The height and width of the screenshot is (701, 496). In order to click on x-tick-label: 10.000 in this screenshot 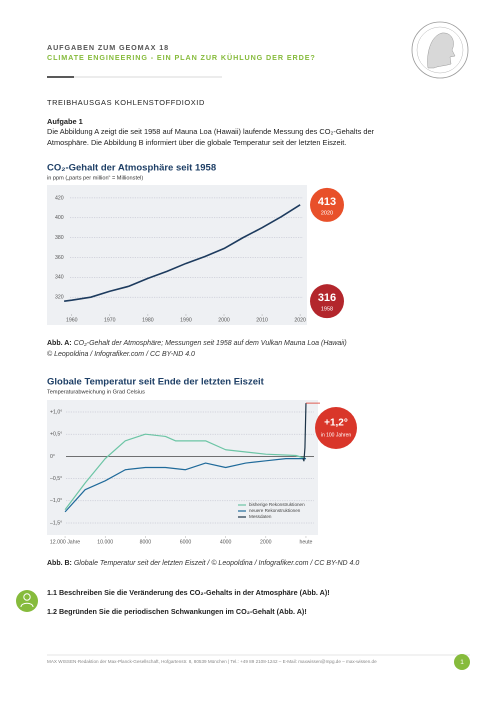, I will do `click(105, 542)`.